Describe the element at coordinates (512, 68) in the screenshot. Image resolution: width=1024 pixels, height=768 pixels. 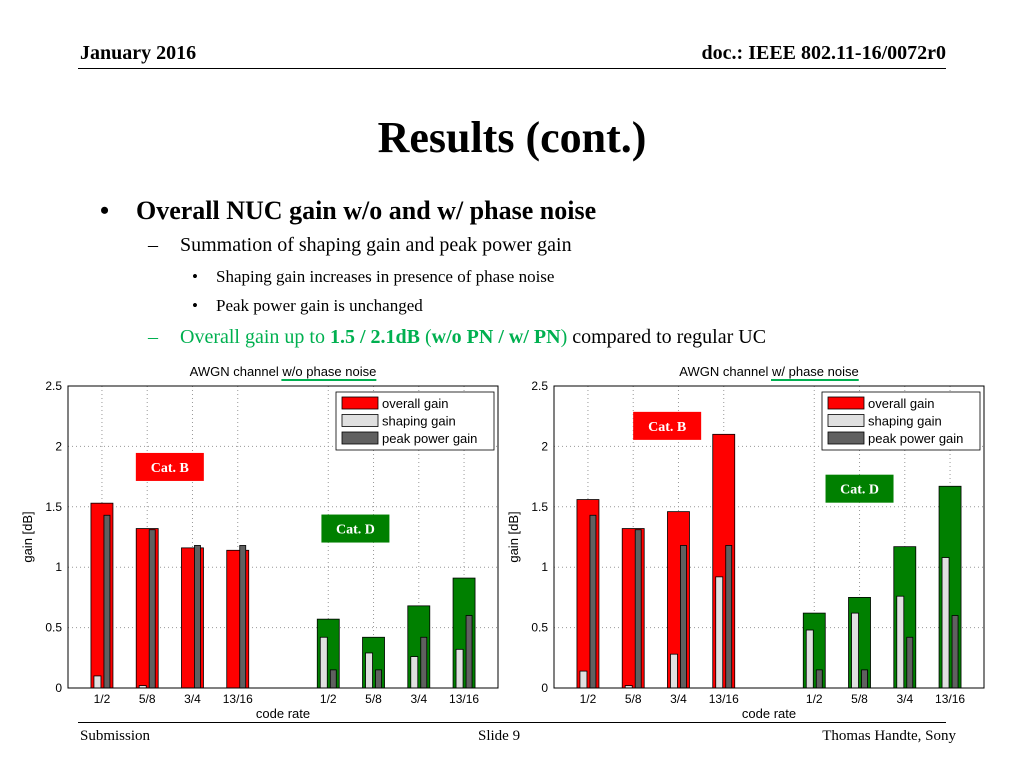
I see `header-rule` at that location.